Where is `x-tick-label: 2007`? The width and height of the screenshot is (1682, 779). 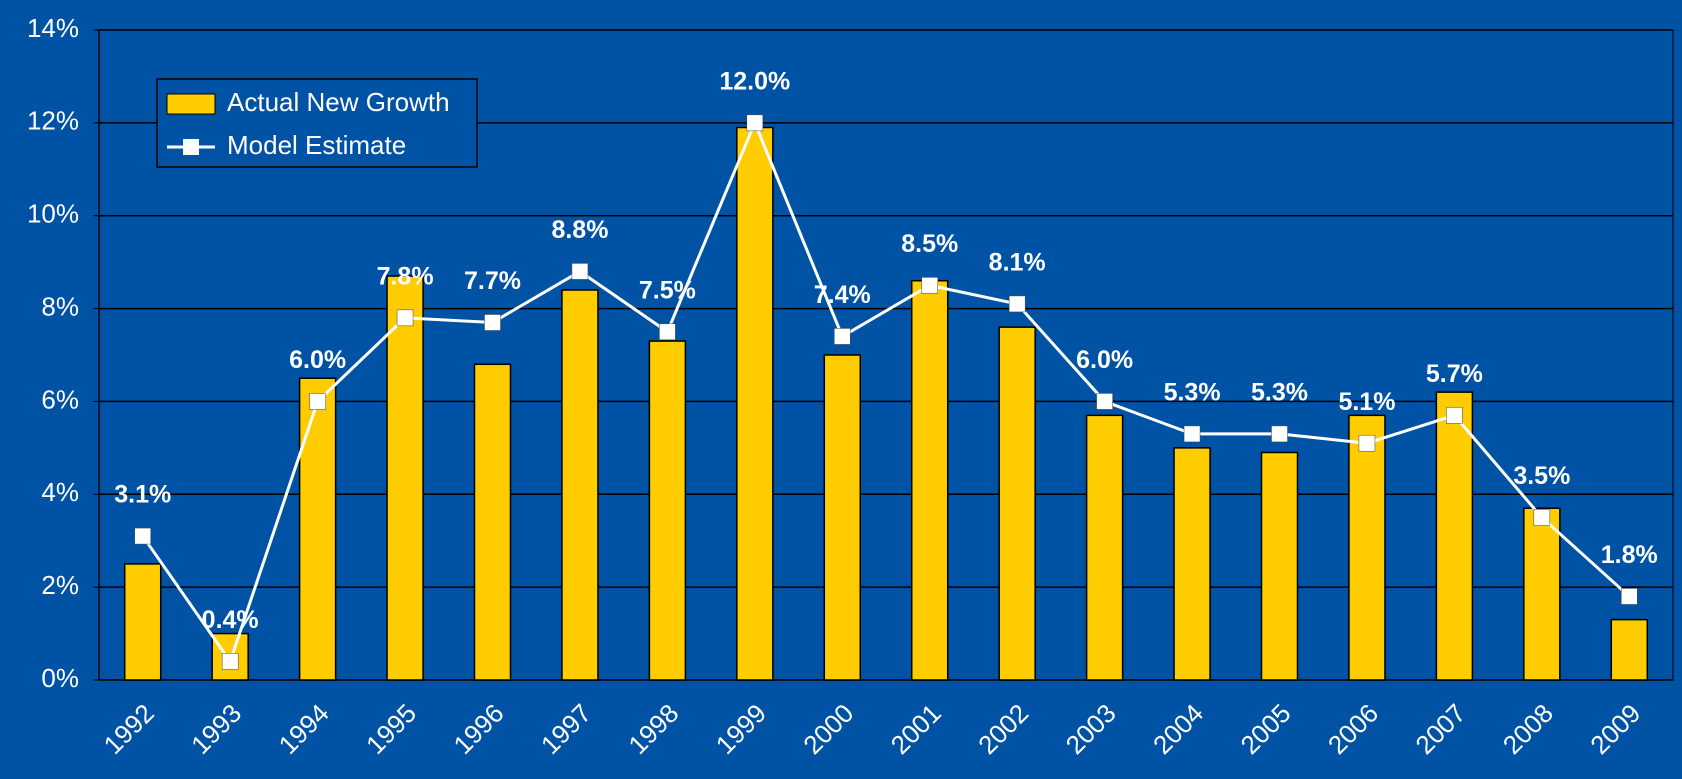 x-tick-label: 2007 is located at coordinates (1440, 729).